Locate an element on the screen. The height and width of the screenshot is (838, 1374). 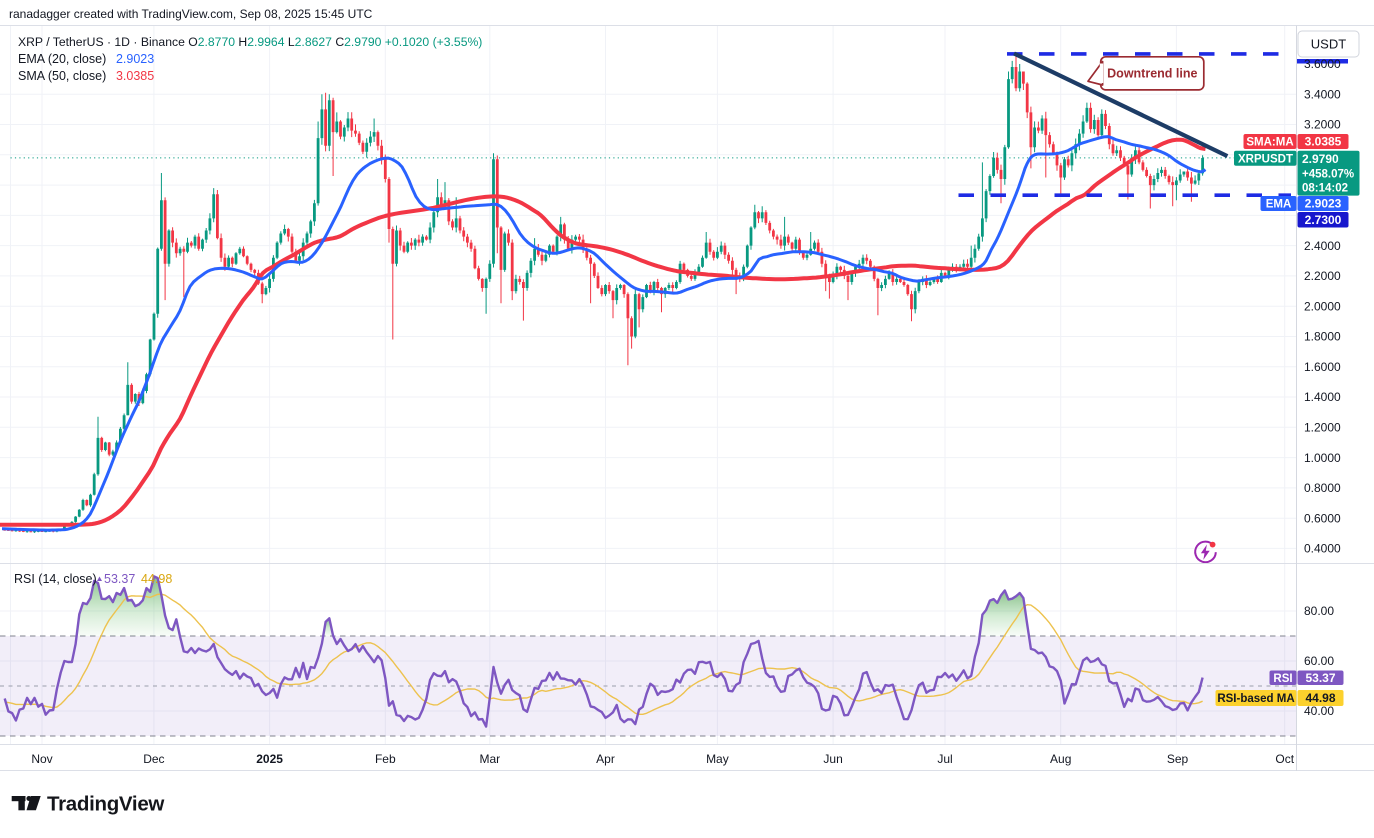
svg-text: 1.2000 is located at coordinates (1322, 428).